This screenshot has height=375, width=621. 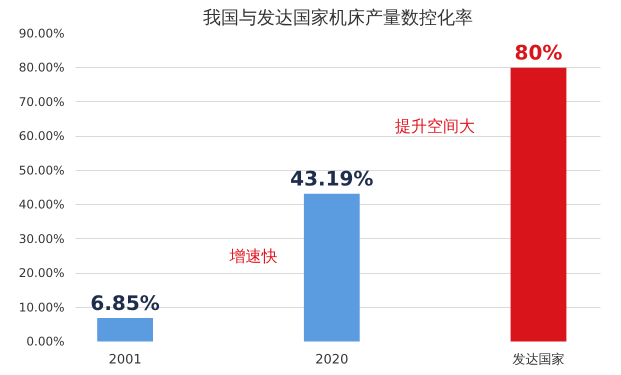 I want to click on y-tick-label: 70.00%, so click(x=41, y=101).